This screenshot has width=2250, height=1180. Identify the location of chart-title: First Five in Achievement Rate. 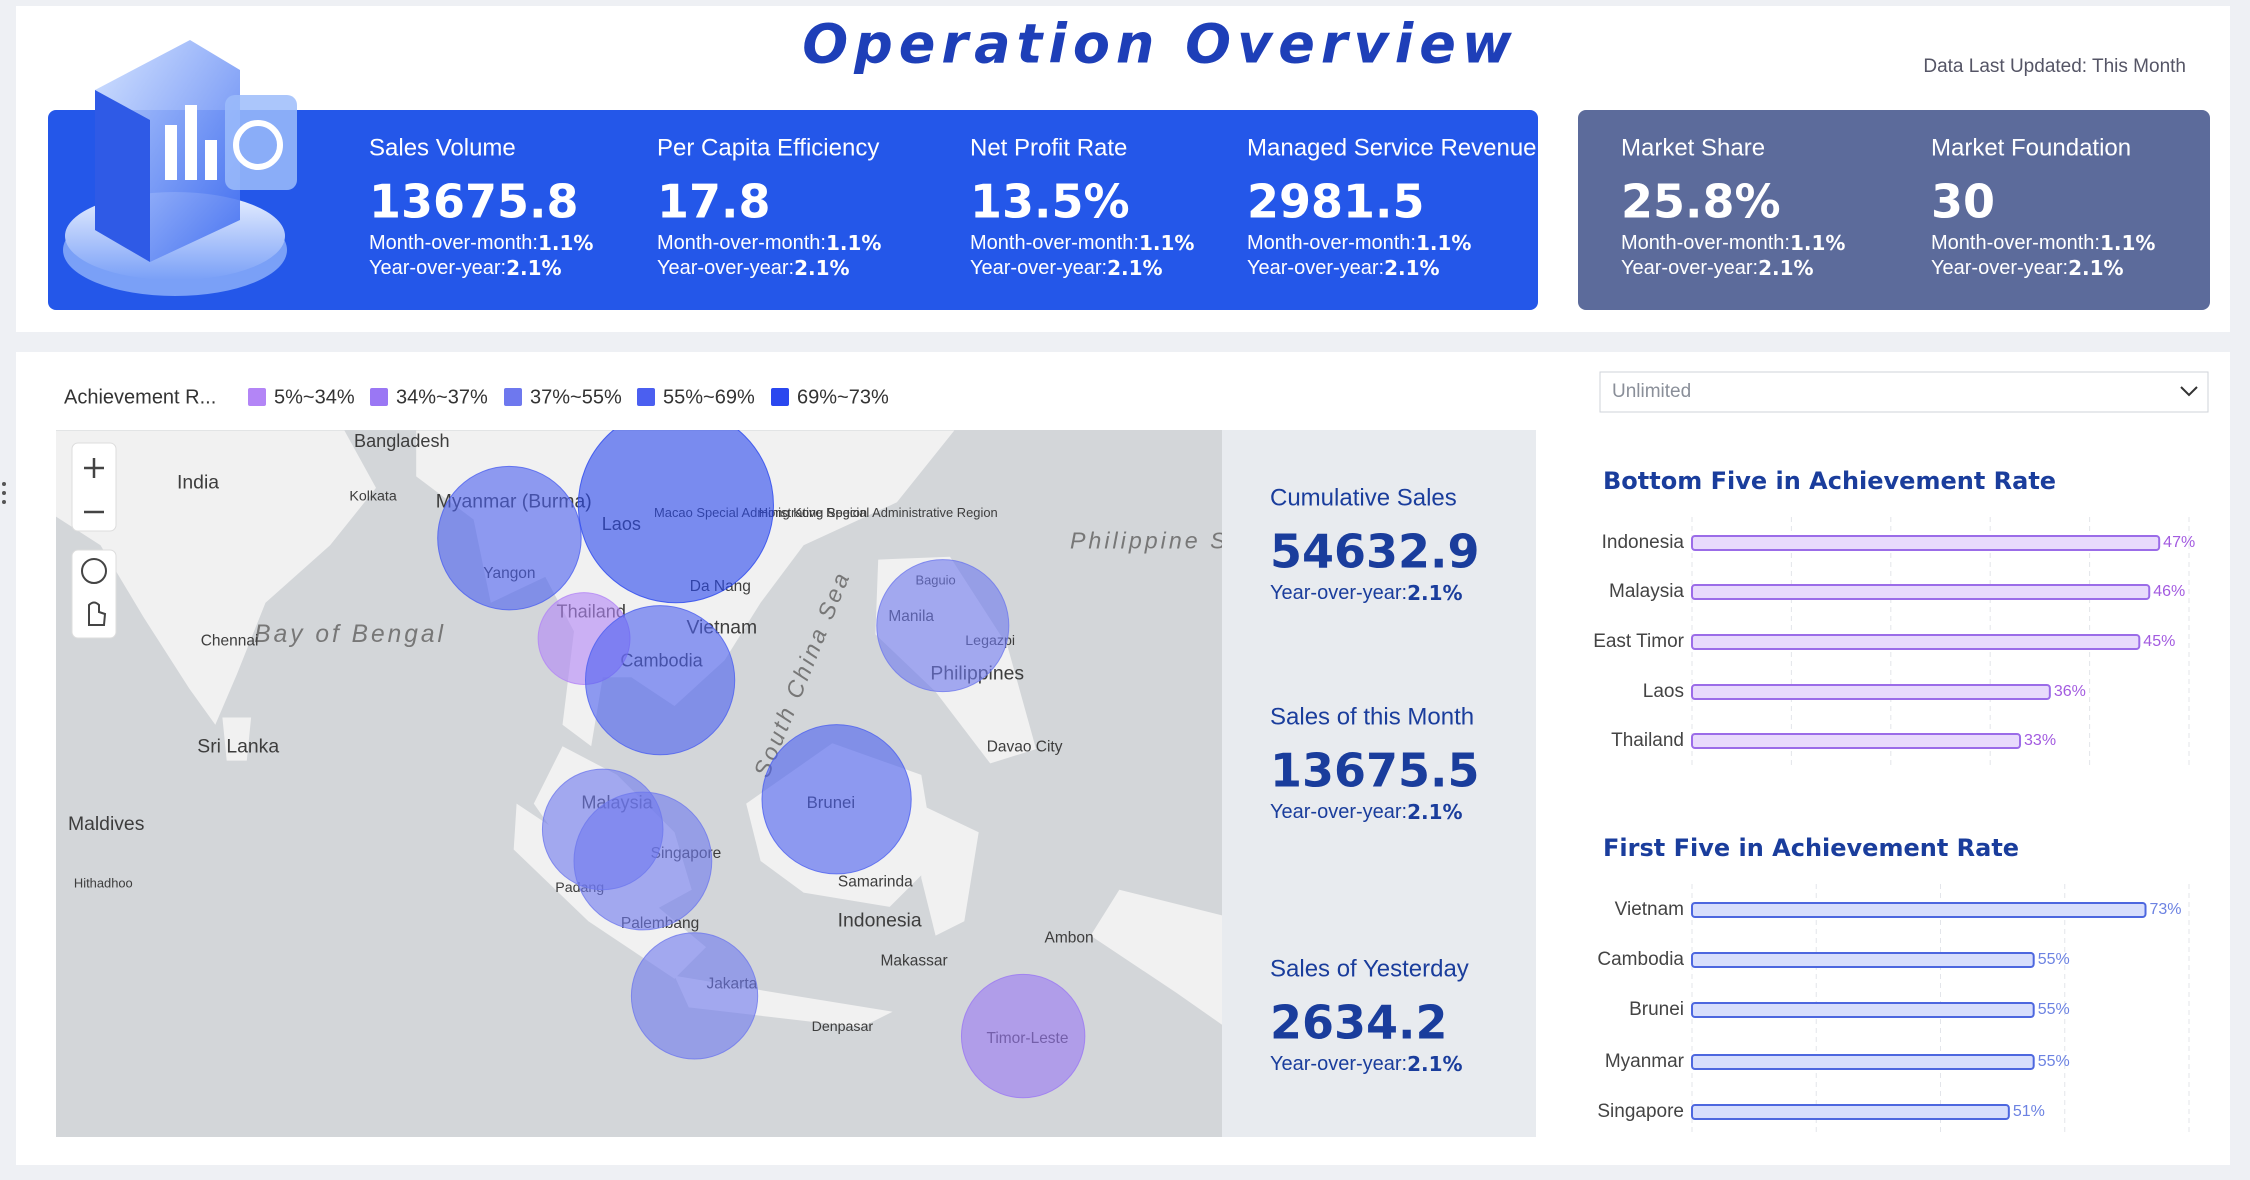
(1811, 848).